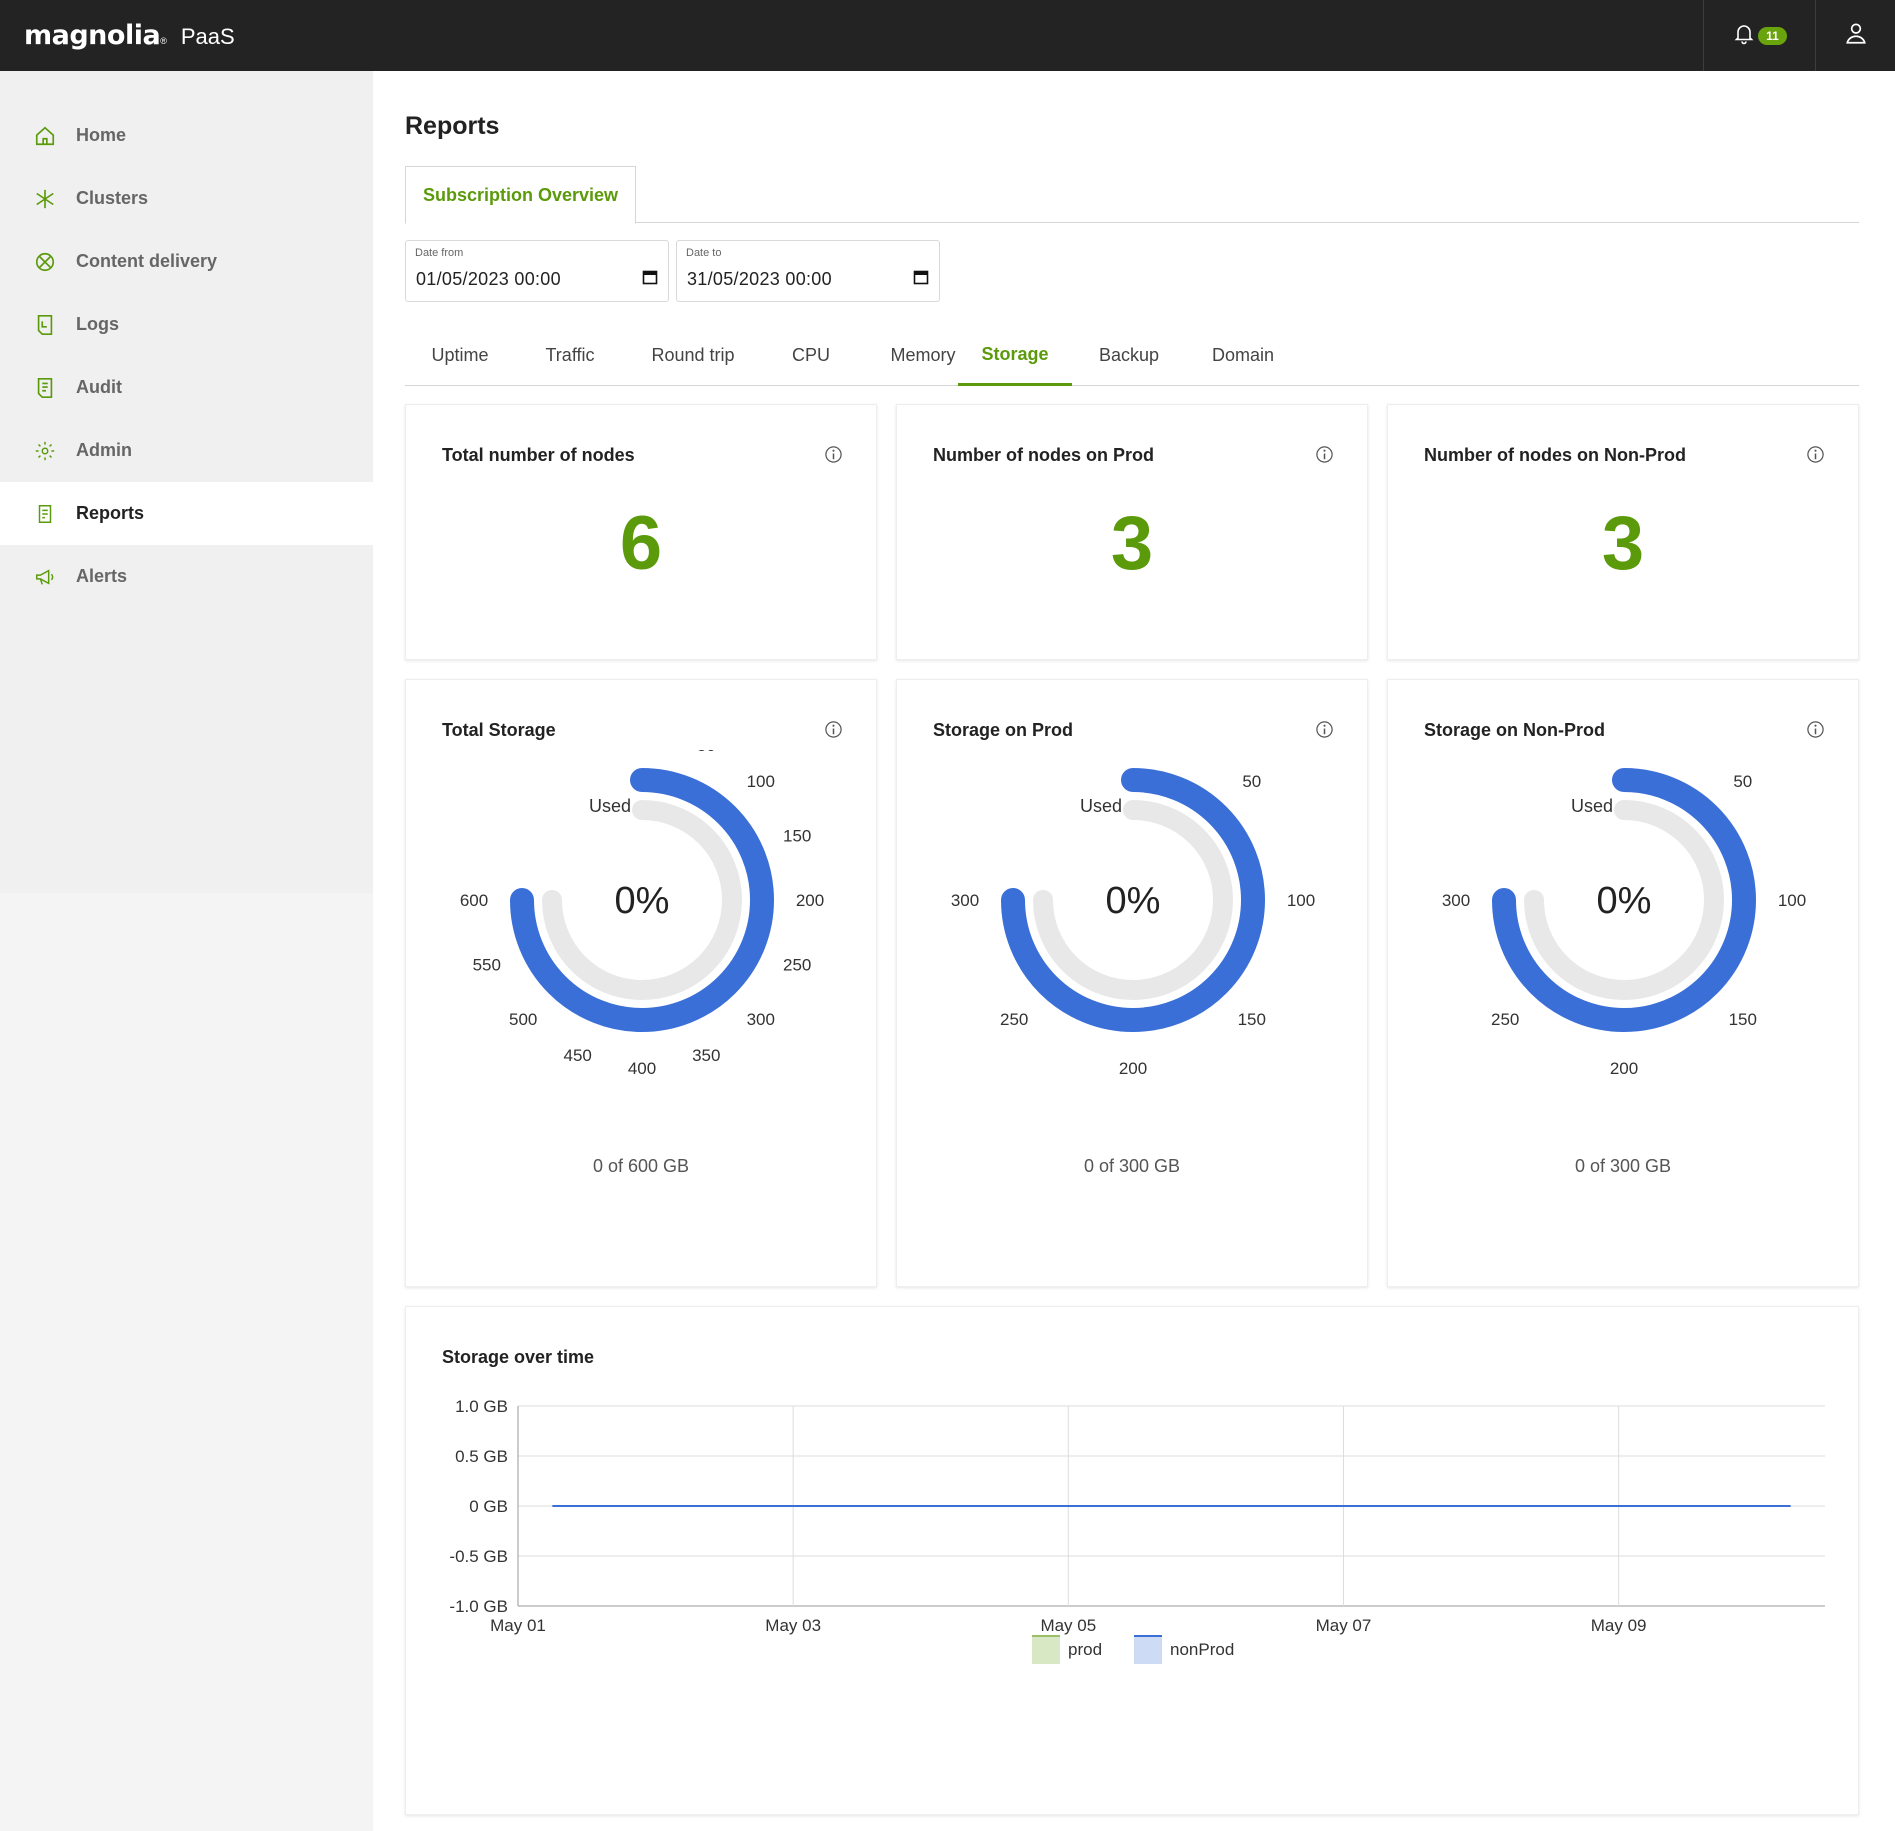 Image resolution: width=1895 pixels, height=1831 pixels. Describe the element at coordinates (1759, 35) in the screenshot. I see `notifications-button: 11` at that location.